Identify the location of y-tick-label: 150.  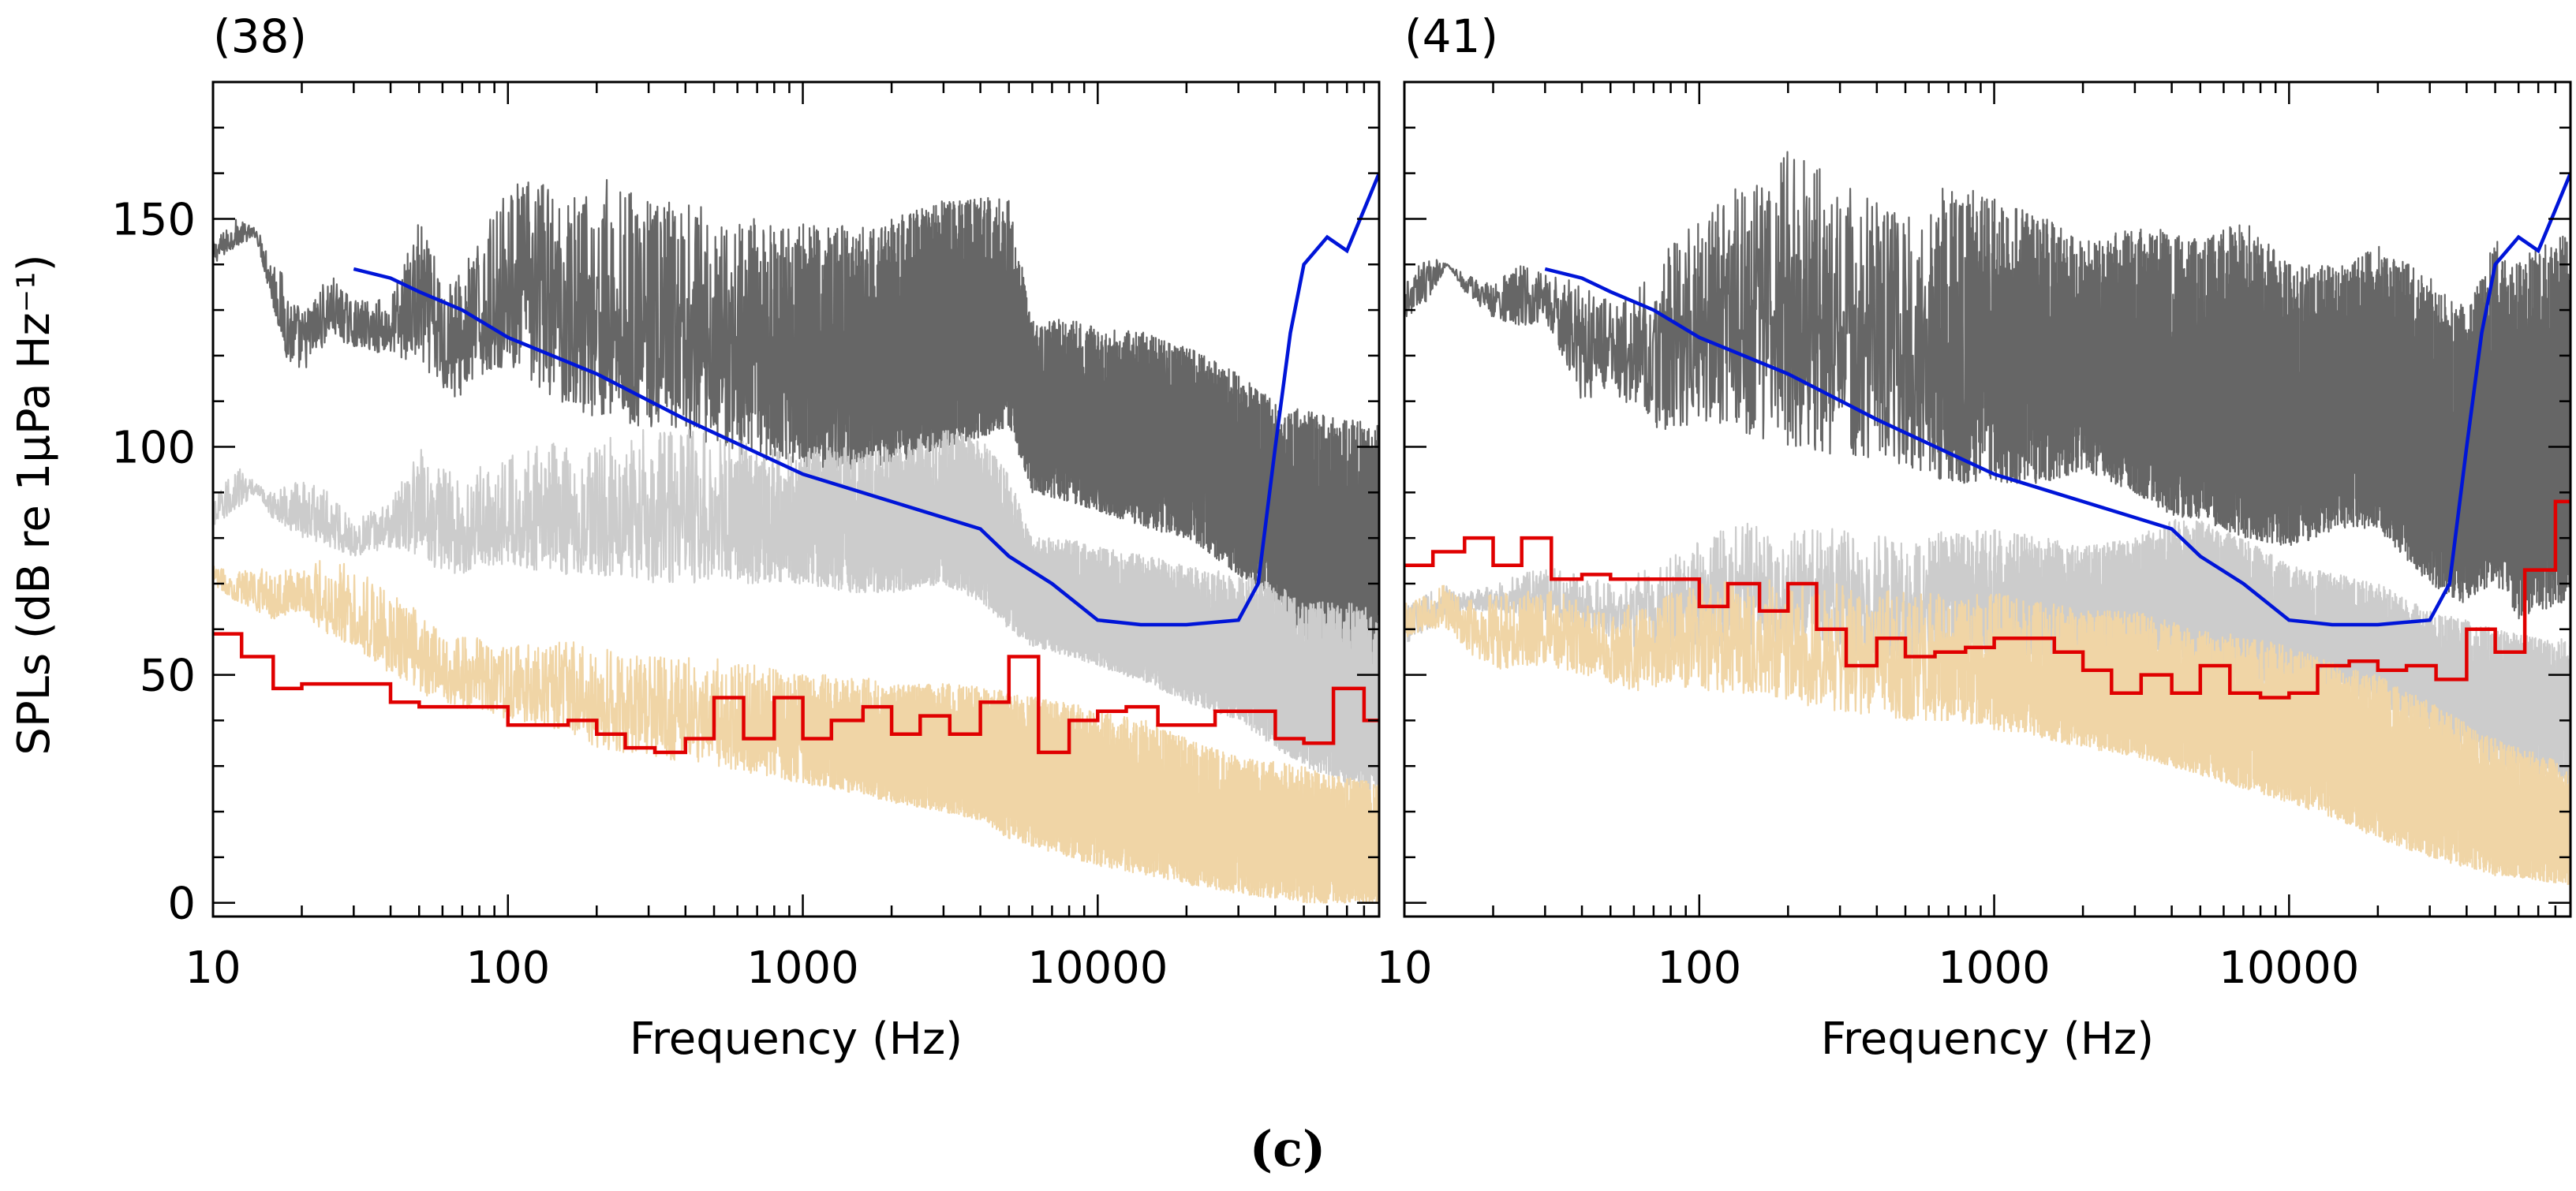
(153, 220).